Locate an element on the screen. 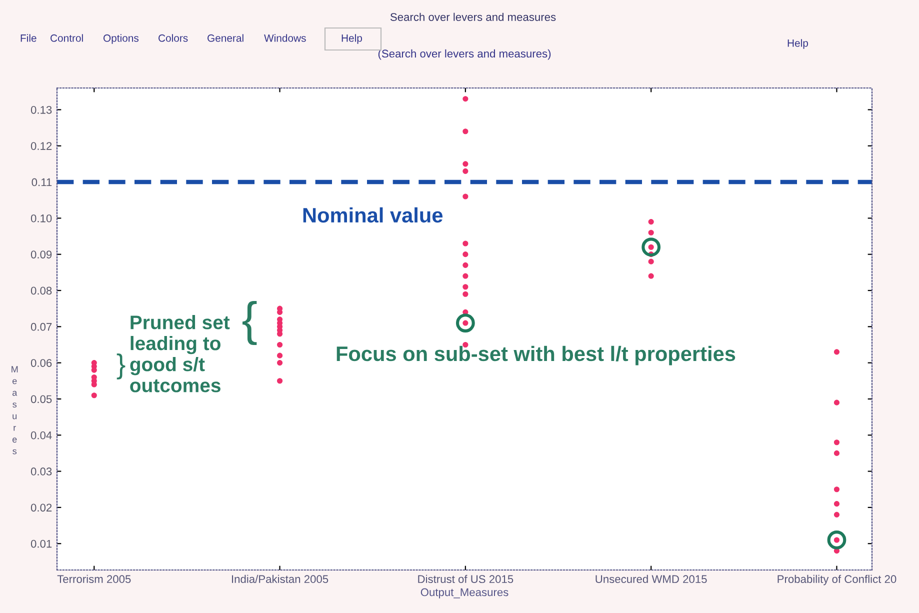 The image size is (919, 613). y-tick-label: 0.03 is located at coordinates (41, 472).